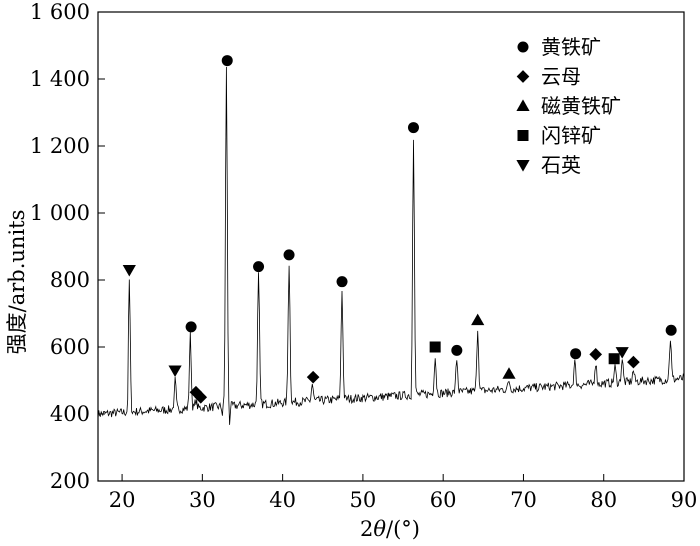  I want to click on x-tick-label: 80, so click(603, 500).